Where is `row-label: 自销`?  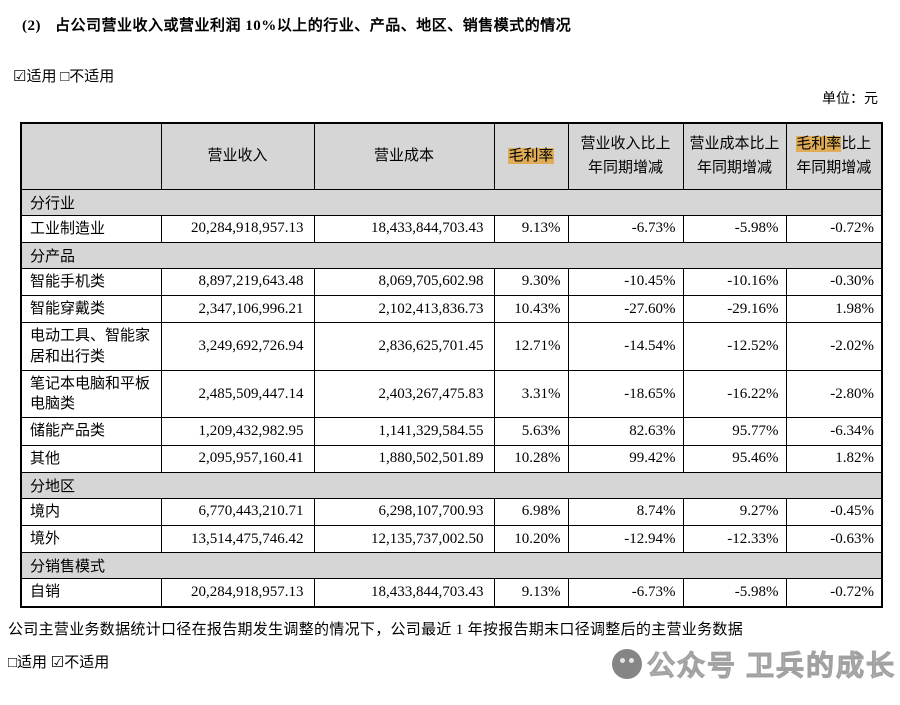
row-label: 自销 is located at coordinates (91, 592).